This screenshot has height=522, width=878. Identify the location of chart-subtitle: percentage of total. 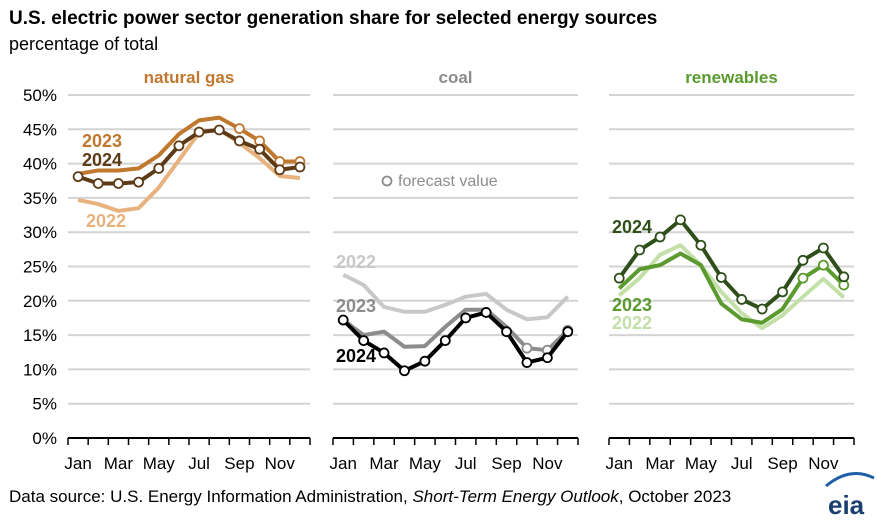
(84, 44).